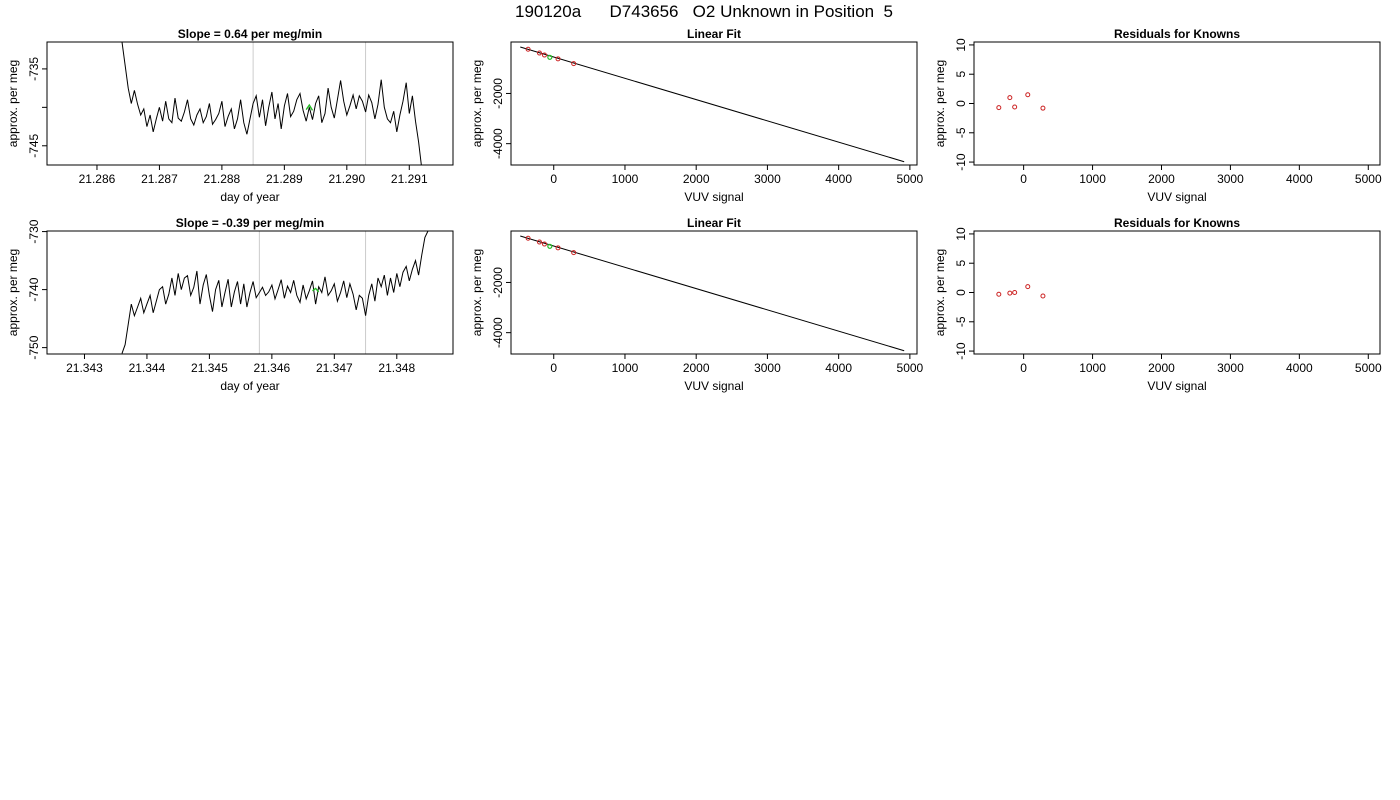 The width and height of the screenshot is (1400, 800). Describe the element at coordinates (34, 145) in the screenshot. I see `y-tick-label: -745` at that location.